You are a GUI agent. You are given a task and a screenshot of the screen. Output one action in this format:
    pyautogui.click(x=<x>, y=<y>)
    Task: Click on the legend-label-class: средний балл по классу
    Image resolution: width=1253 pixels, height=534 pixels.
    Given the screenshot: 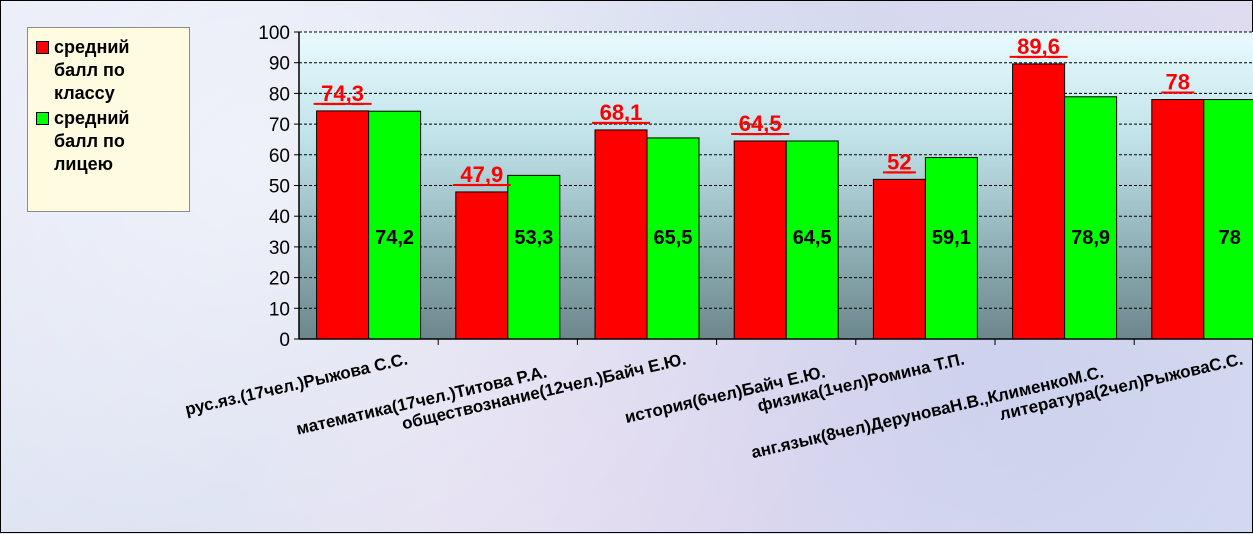 What is the action you would take?
    pyautogui.click(x=92, y=70)
    